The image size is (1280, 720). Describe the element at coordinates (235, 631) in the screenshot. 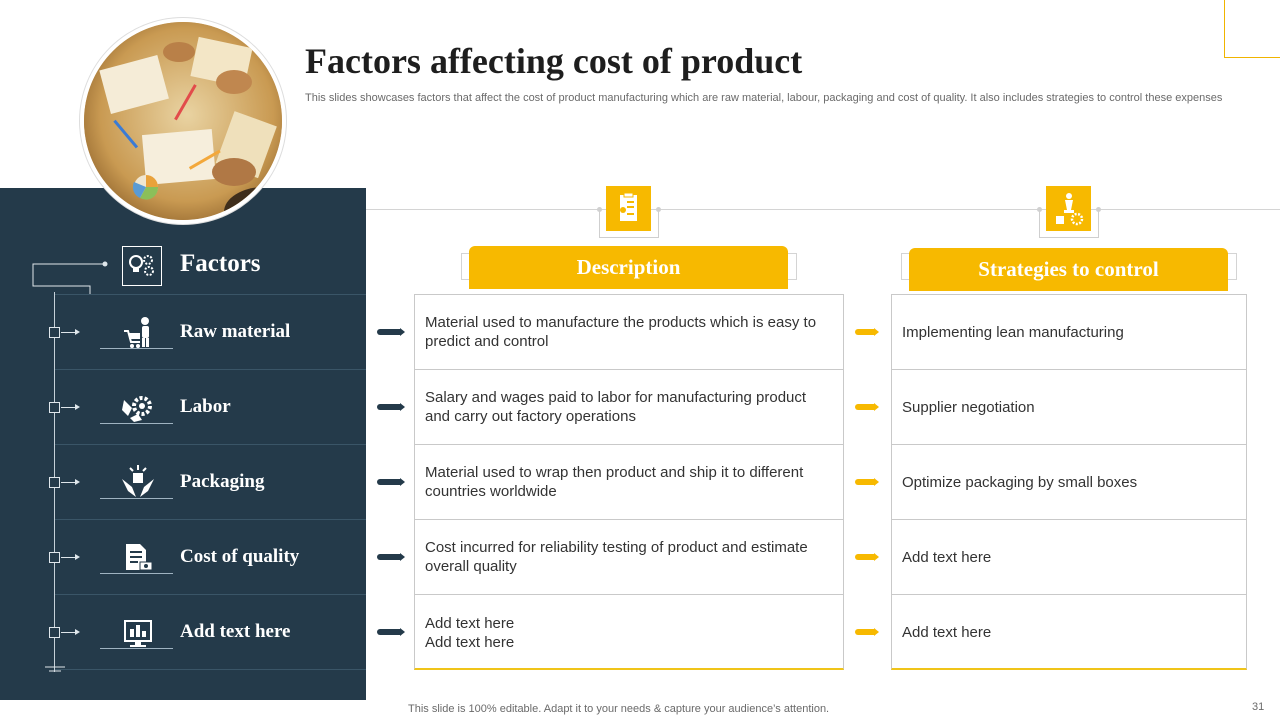

I see `factor-label-add-text: Add text here` at that location.